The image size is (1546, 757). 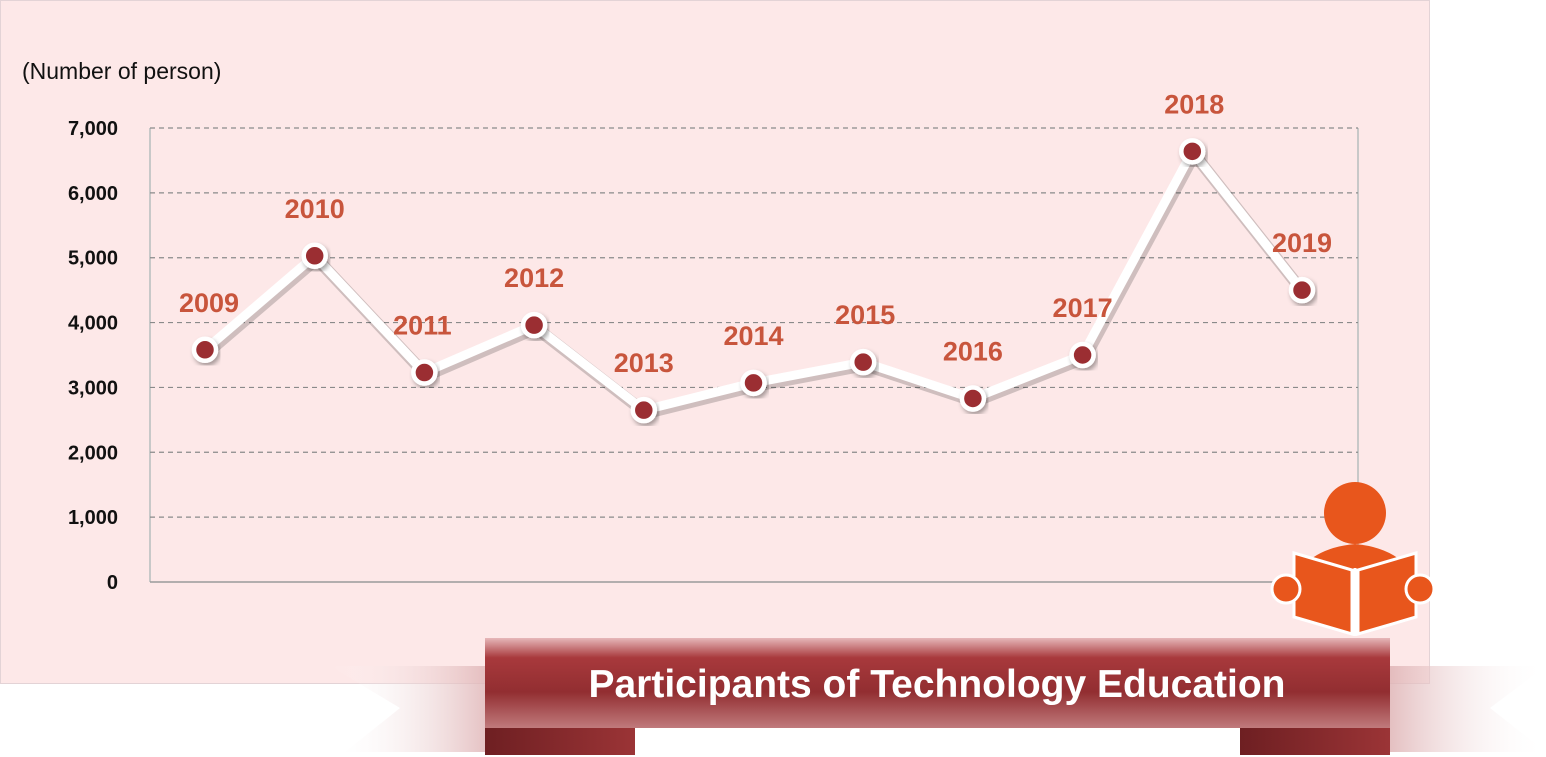 I want to click on ribbon-tail-right, so click(x=1453, y=709).